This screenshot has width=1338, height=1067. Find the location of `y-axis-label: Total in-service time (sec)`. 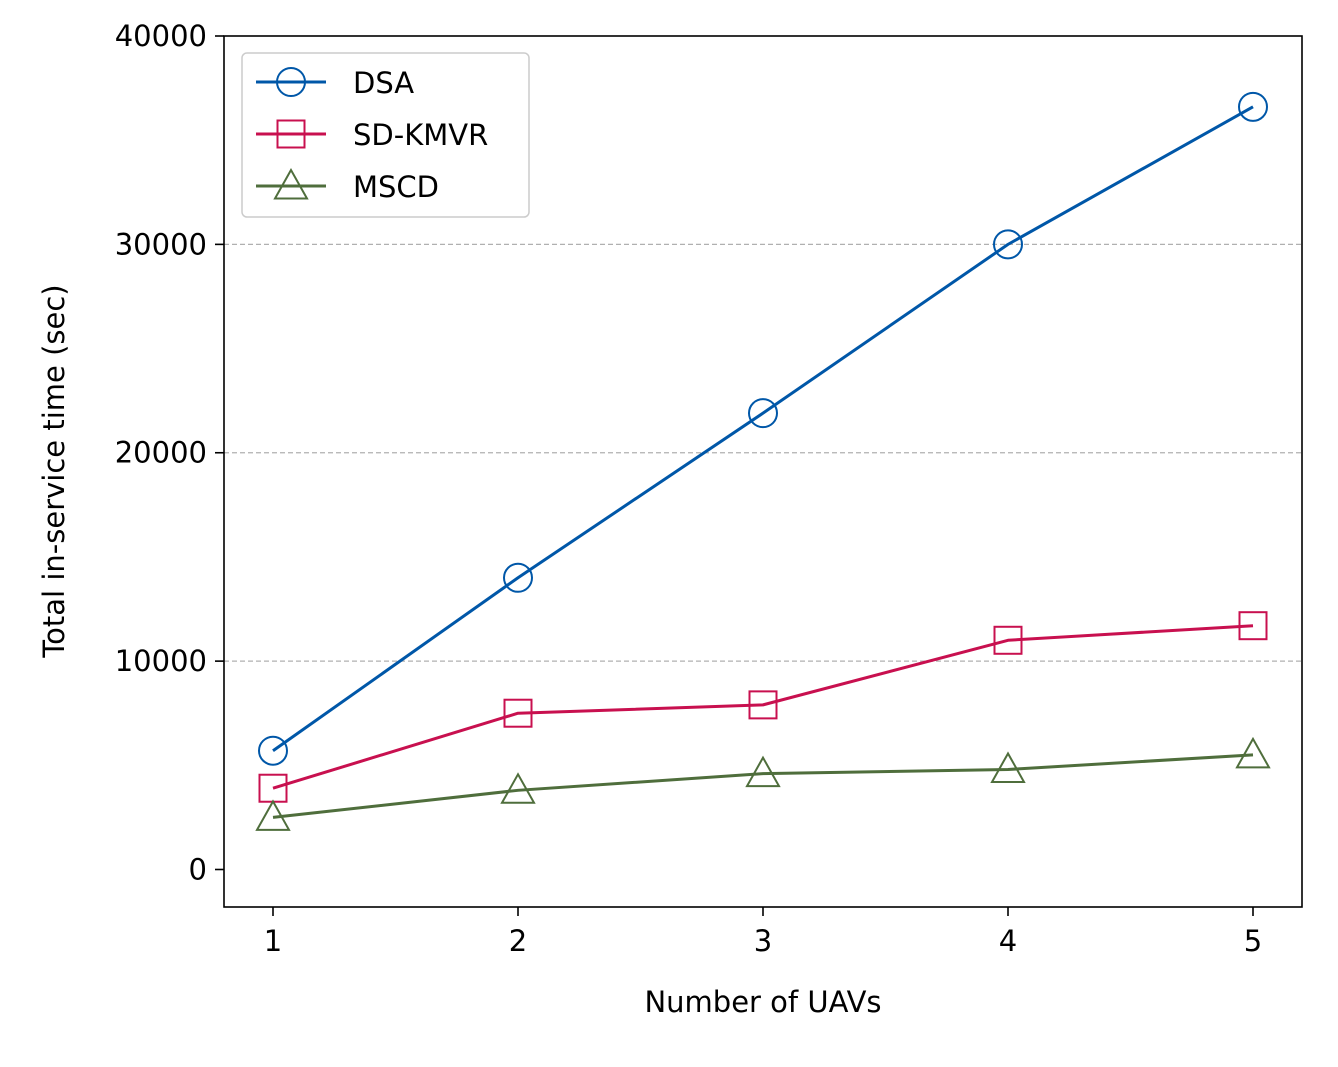

y-axis-label: Total in-service time (sec) is located at coordinates (54, 471).